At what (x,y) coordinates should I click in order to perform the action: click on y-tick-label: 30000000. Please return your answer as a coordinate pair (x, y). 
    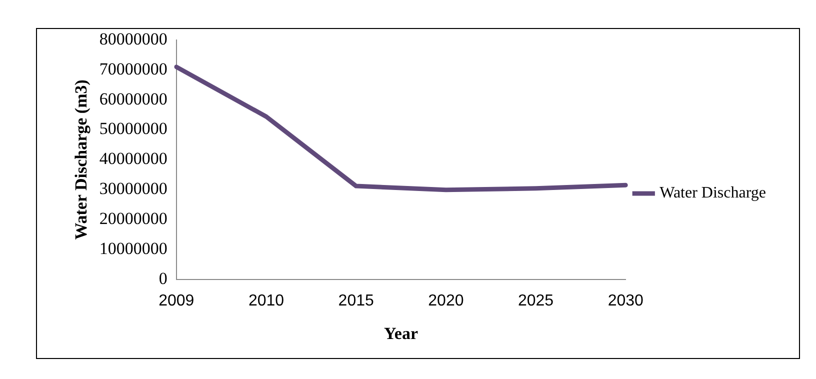
    Looking at the image, I should click on (133, 188).